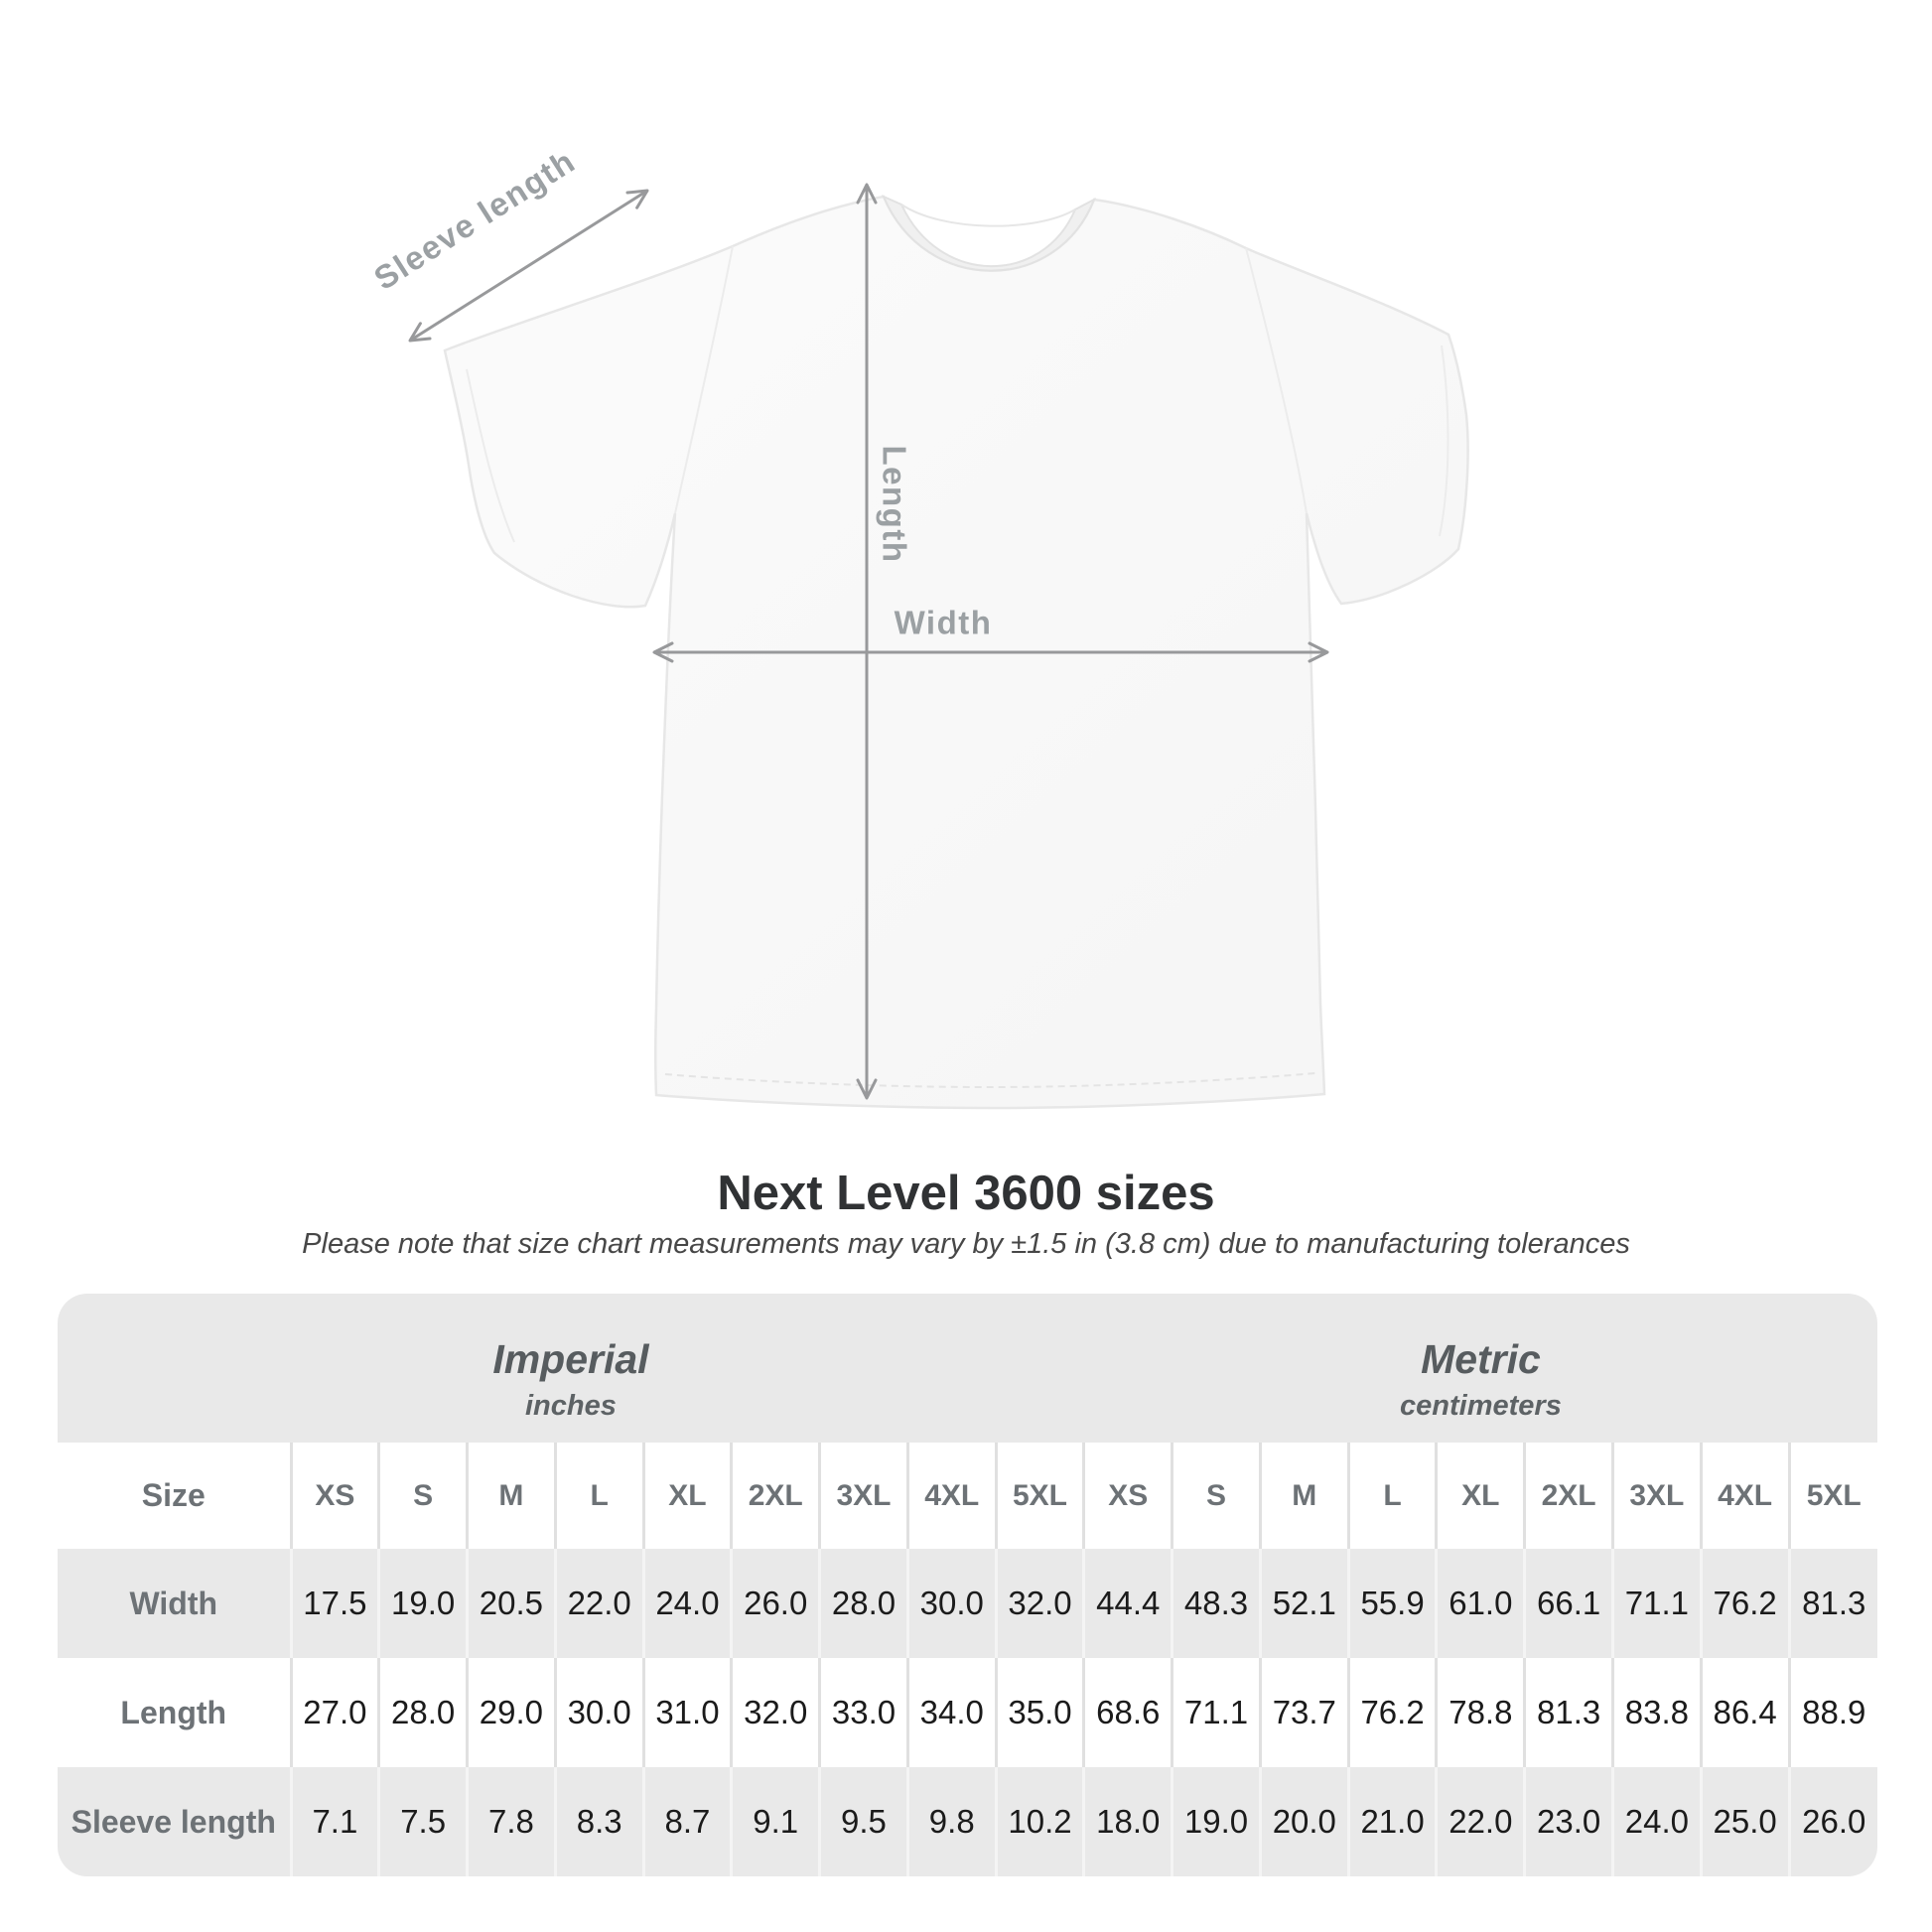 The height and width of the screenshot is (1932, 1932). Describe the element at coordinates (1481, 1359) in the screenshot. I see `metric-label: Metric` at that location.